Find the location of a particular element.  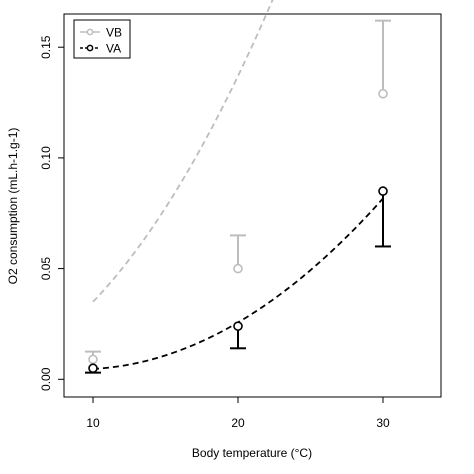

x-axis: 10 20 30 is located at coordinates (238, 413).